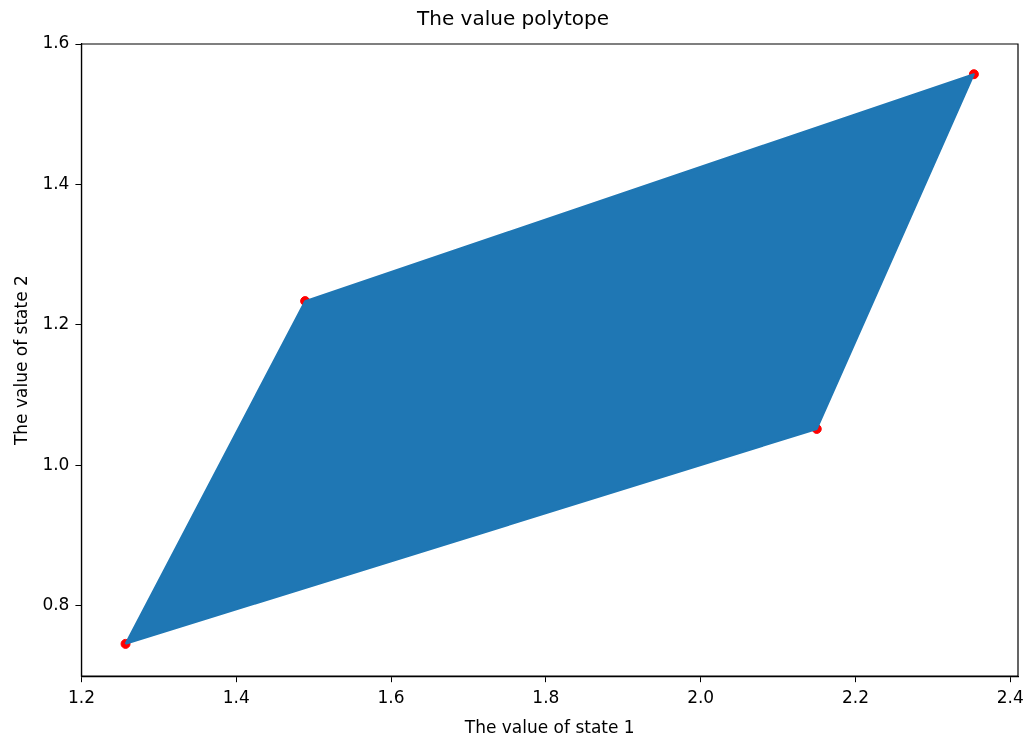 This screenshot has height=747, width=1030. What do you see at coordinates (56, 604) in the screenshot?
I see `y-tick-label: 0.8` at bounding box center [56, 604].